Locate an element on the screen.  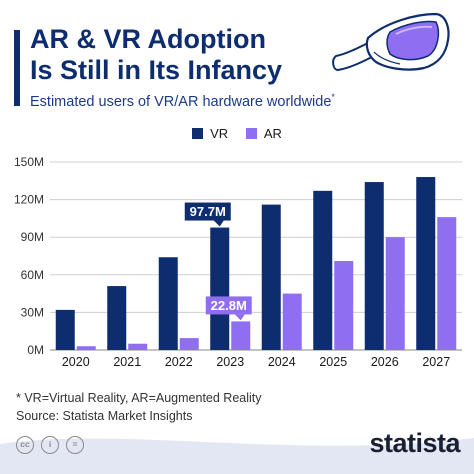
bar-vr-2025 is located at coordinates (323, 270).